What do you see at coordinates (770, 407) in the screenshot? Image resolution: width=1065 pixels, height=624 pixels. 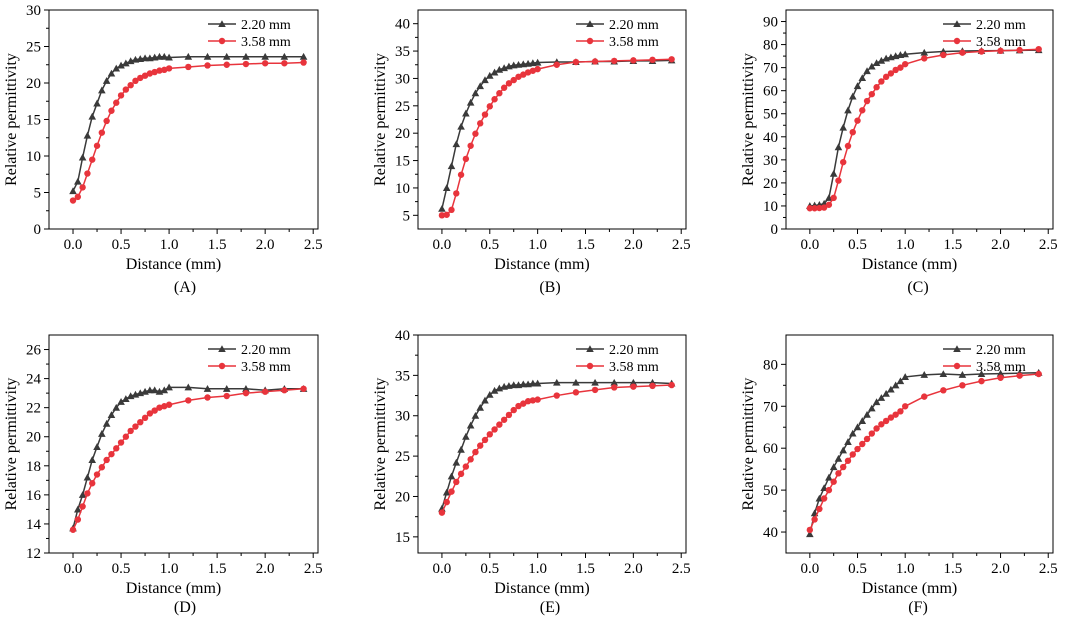 I see `y-tick-label: 70` at bounding box center [770, 407].